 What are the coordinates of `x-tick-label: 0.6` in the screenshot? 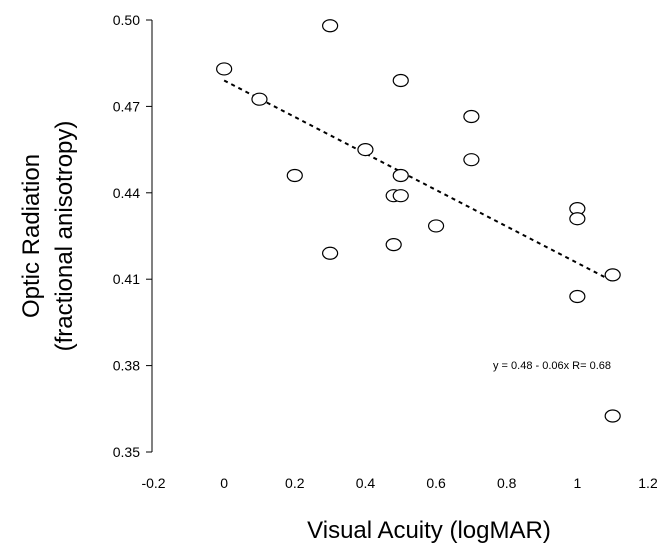 It's located at (436, 483).